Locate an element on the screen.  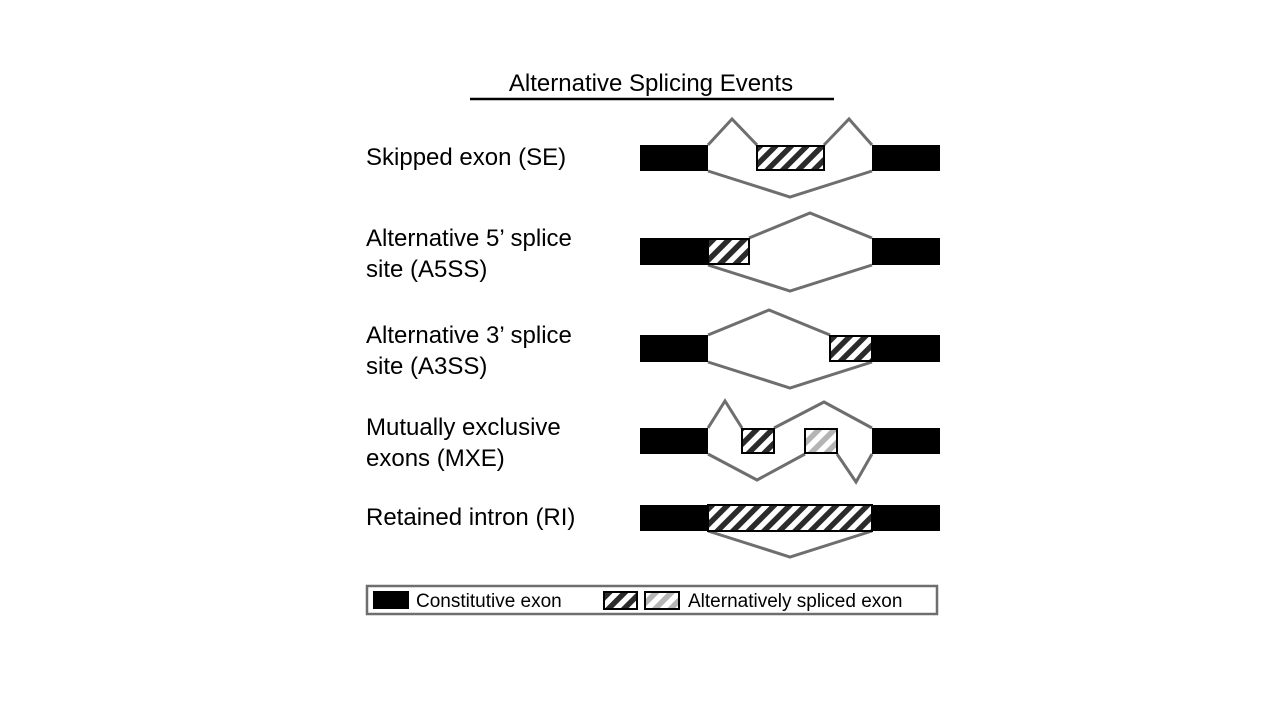
alternative-exon-dark is located at coordinates (758, 441).